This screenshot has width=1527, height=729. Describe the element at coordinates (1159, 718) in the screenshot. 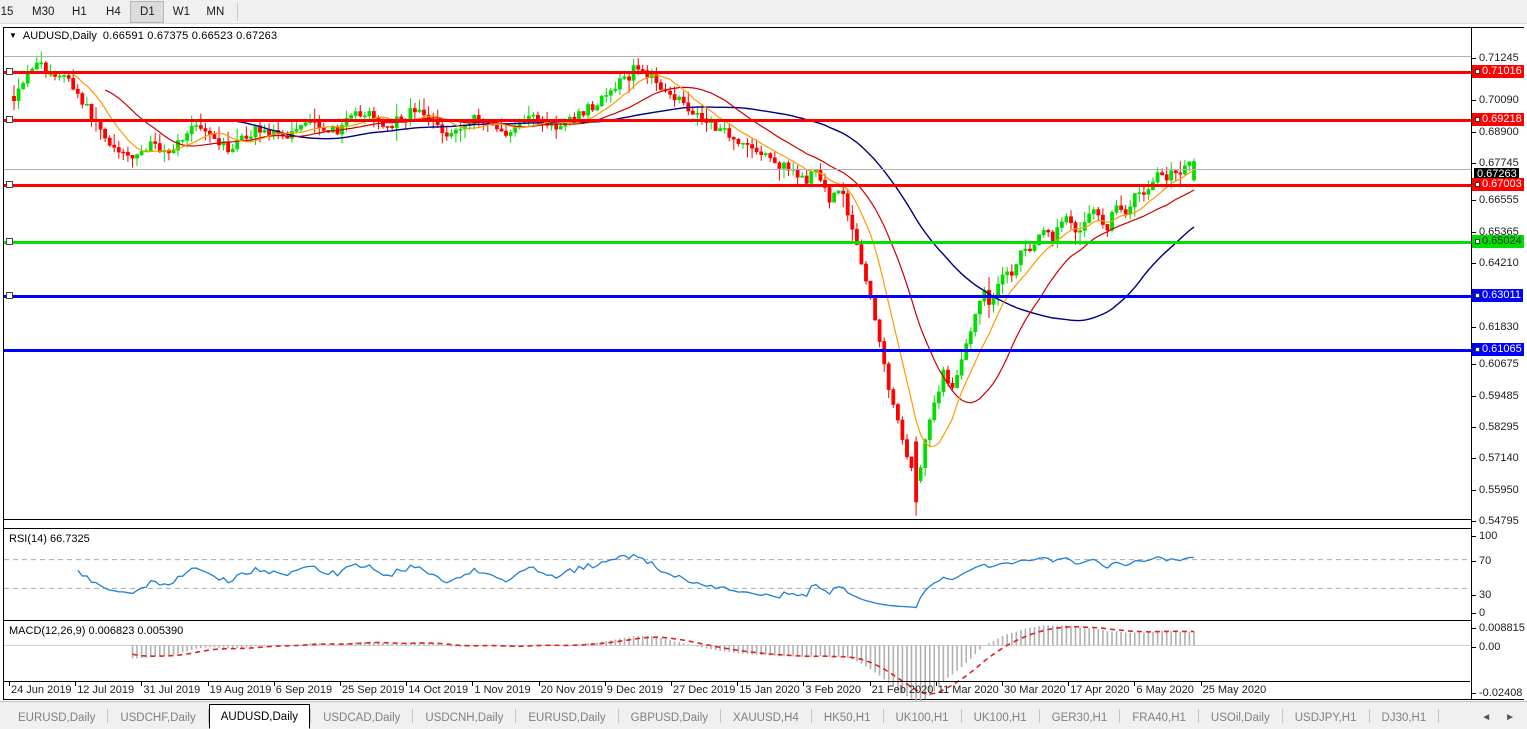

I see `chart-tab-fra40-h1: FRA40,H1` at that location.